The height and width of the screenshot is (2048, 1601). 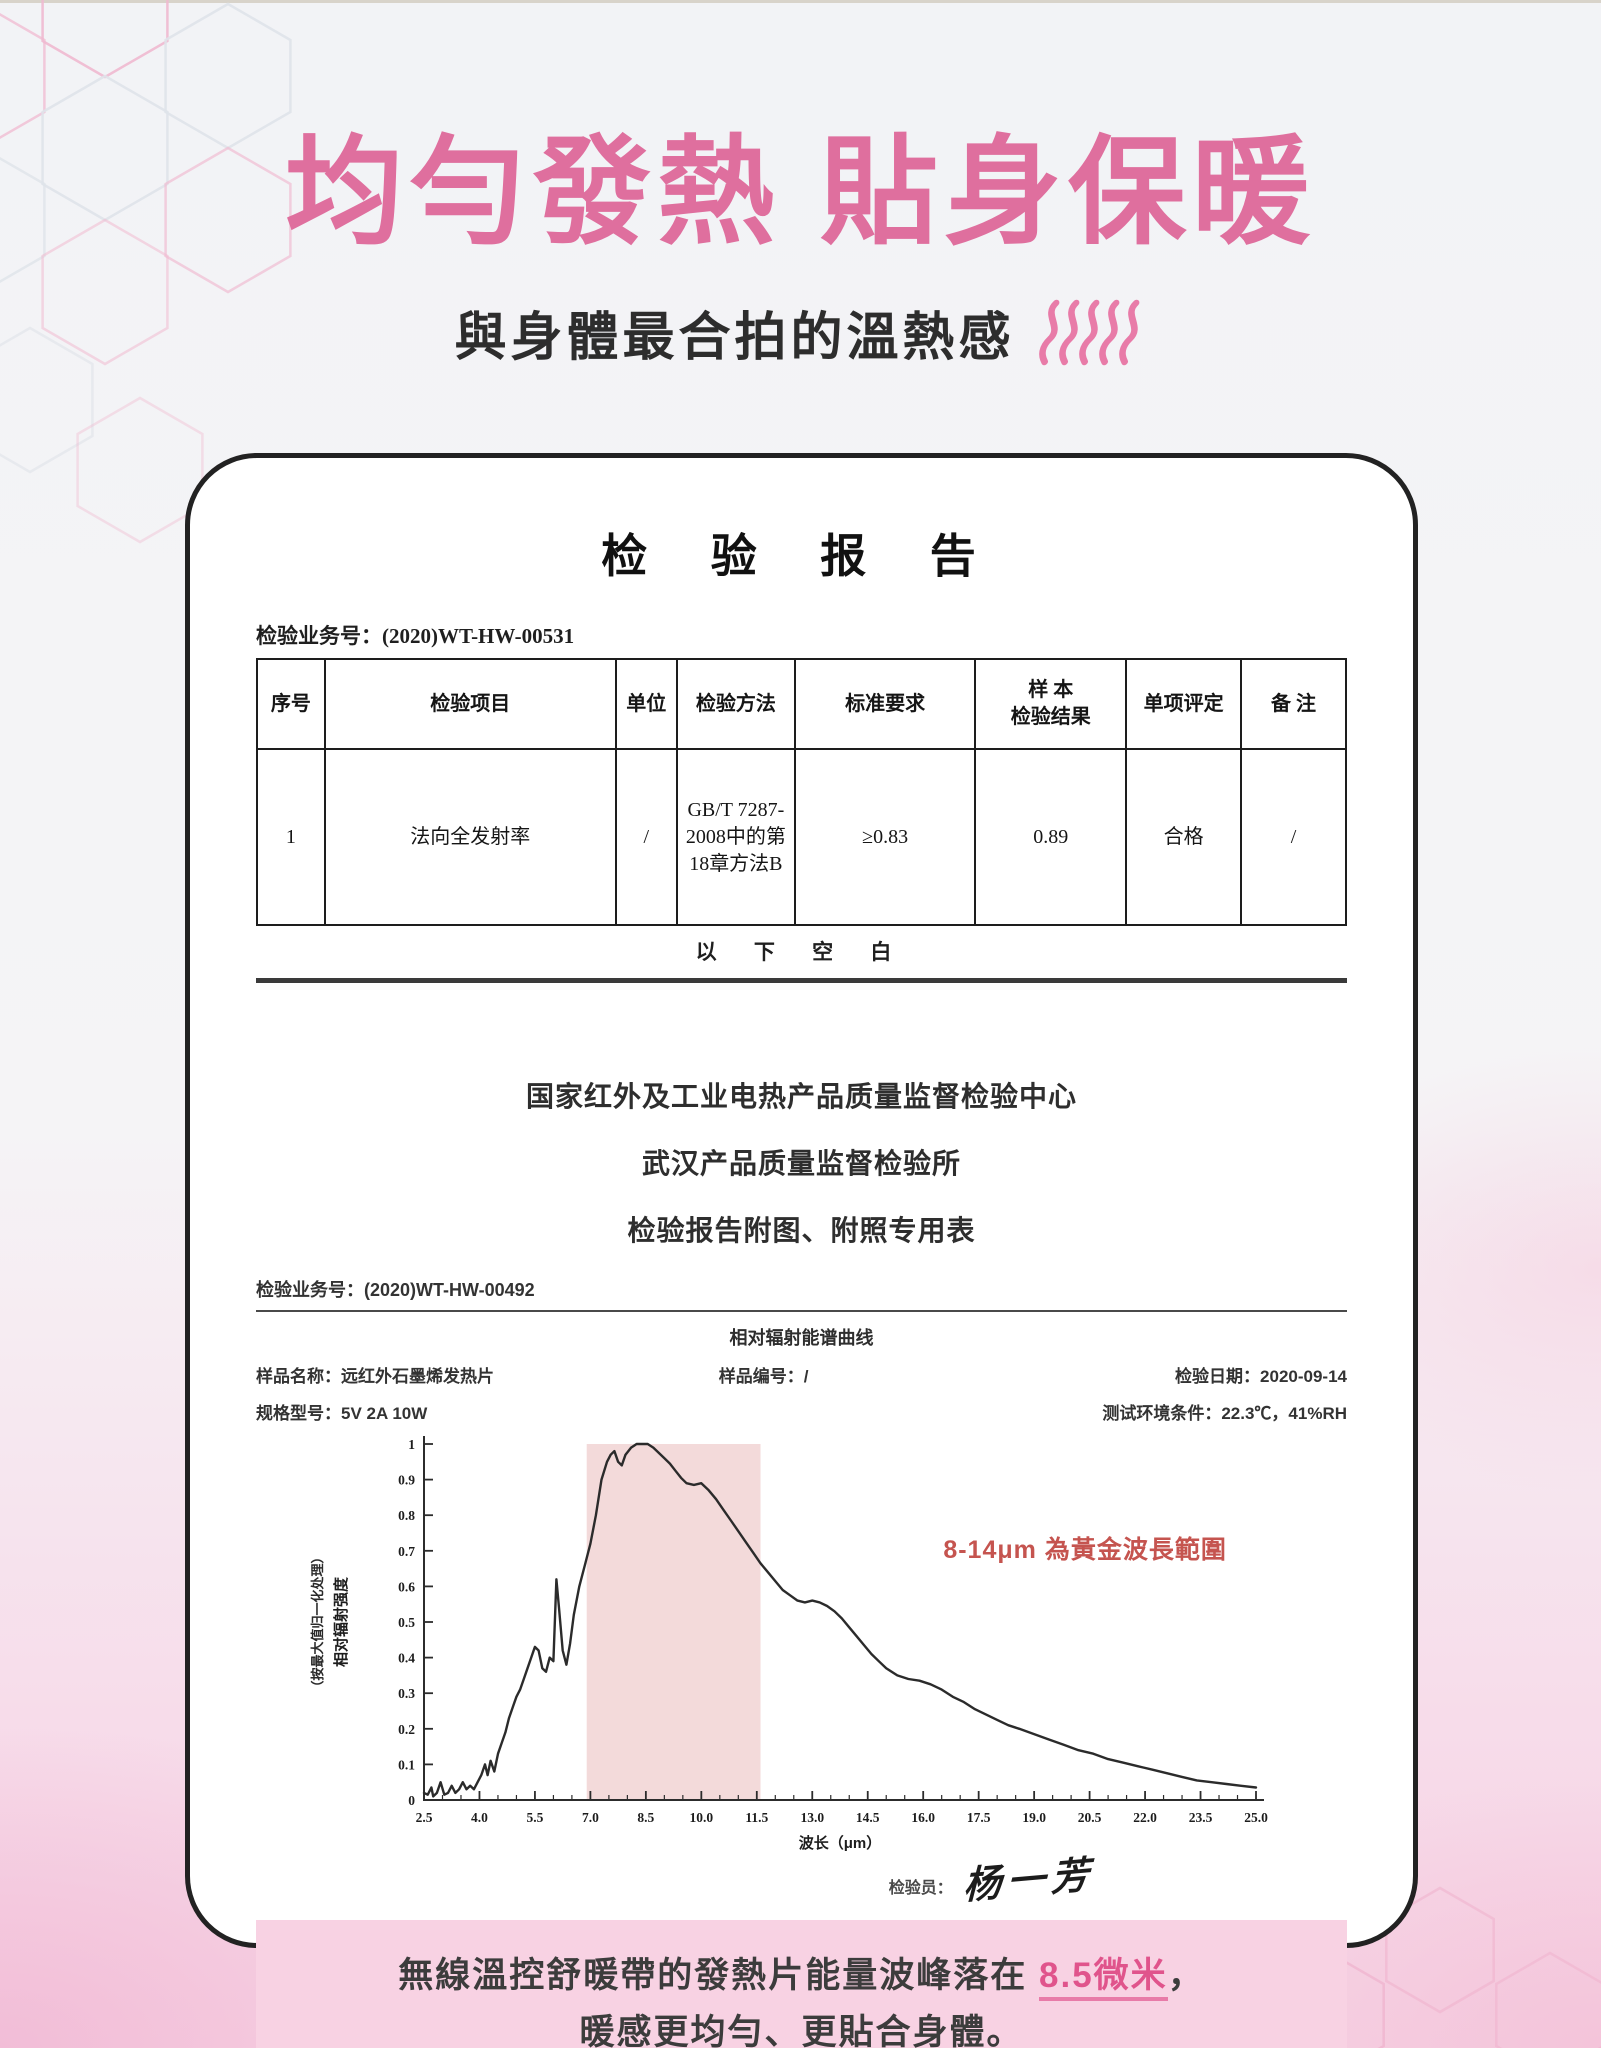 What do you see at coordinates (406, 1764) in the screenshot?
I see `svg-text: 0.1` at bounding box center [406, 1764].